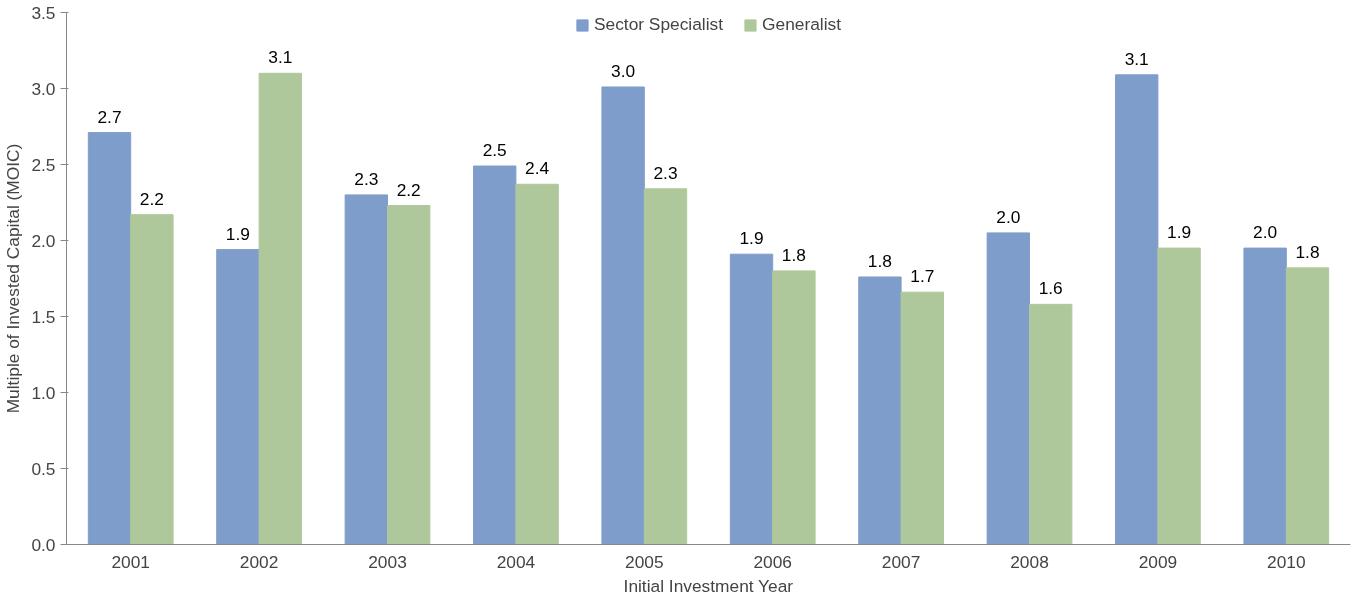  What do you see at coordinates (772, 561) in the screenshot?
I see `x-tick-label: 2006` at bounding box center [772, 561].